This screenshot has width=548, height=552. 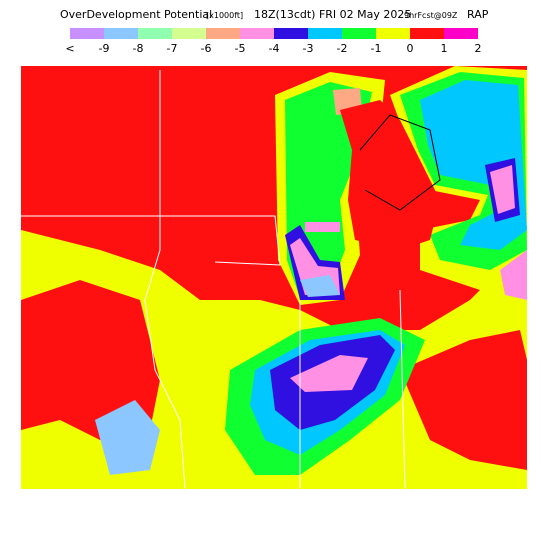 What do you see at coordinates (410, 48) in the screenshot?
I see `legend-label: 0` at bounding box center [410, 48].